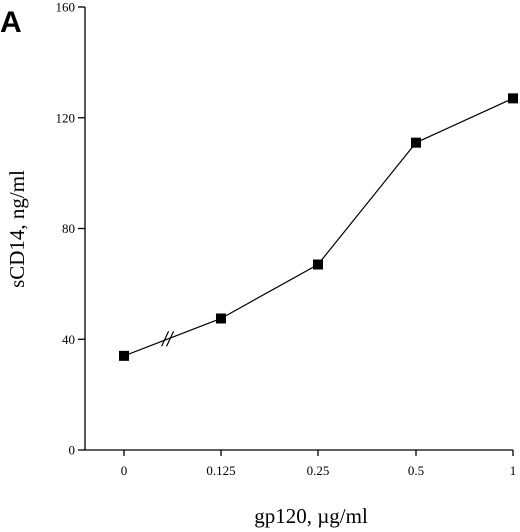 This screenshot has width=520, height=532. What do you see at coordinates (66, 117) in the screenshot?
I see `y-tick-label: 120` at bounding box center [66, 117].